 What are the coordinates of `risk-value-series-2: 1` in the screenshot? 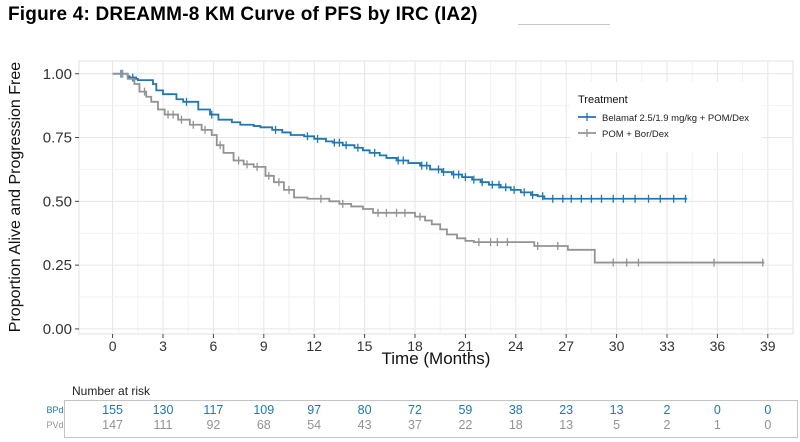 It's located at (717, 425).